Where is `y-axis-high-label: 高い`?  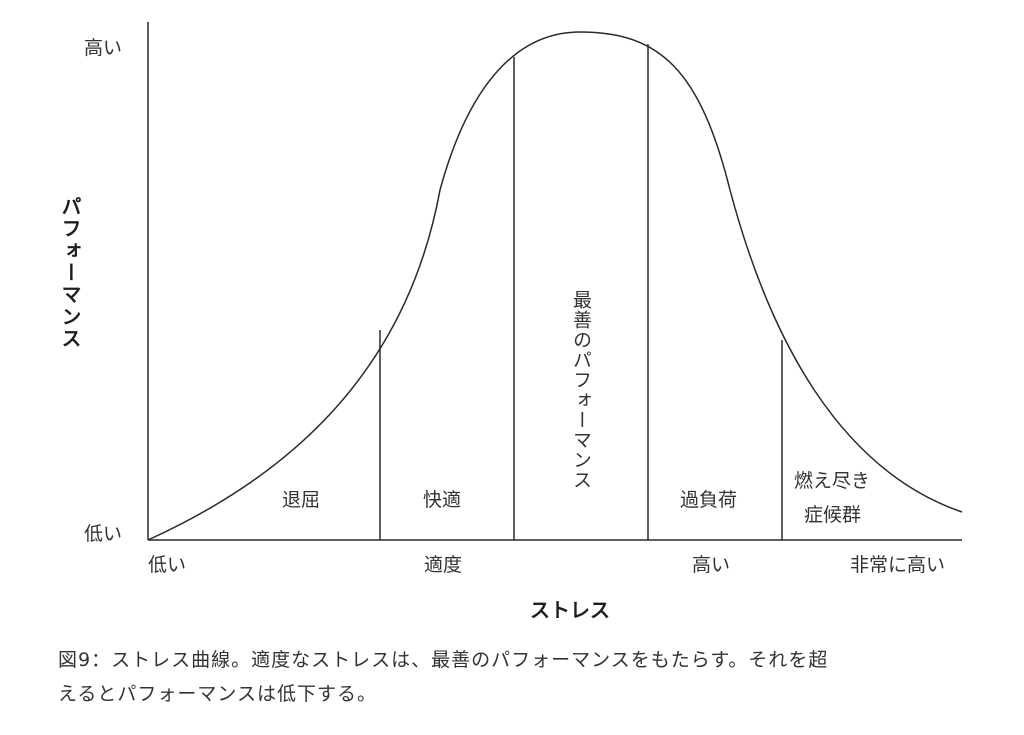
y-axis-high-label: 高い is located at coordinates (103, 48).